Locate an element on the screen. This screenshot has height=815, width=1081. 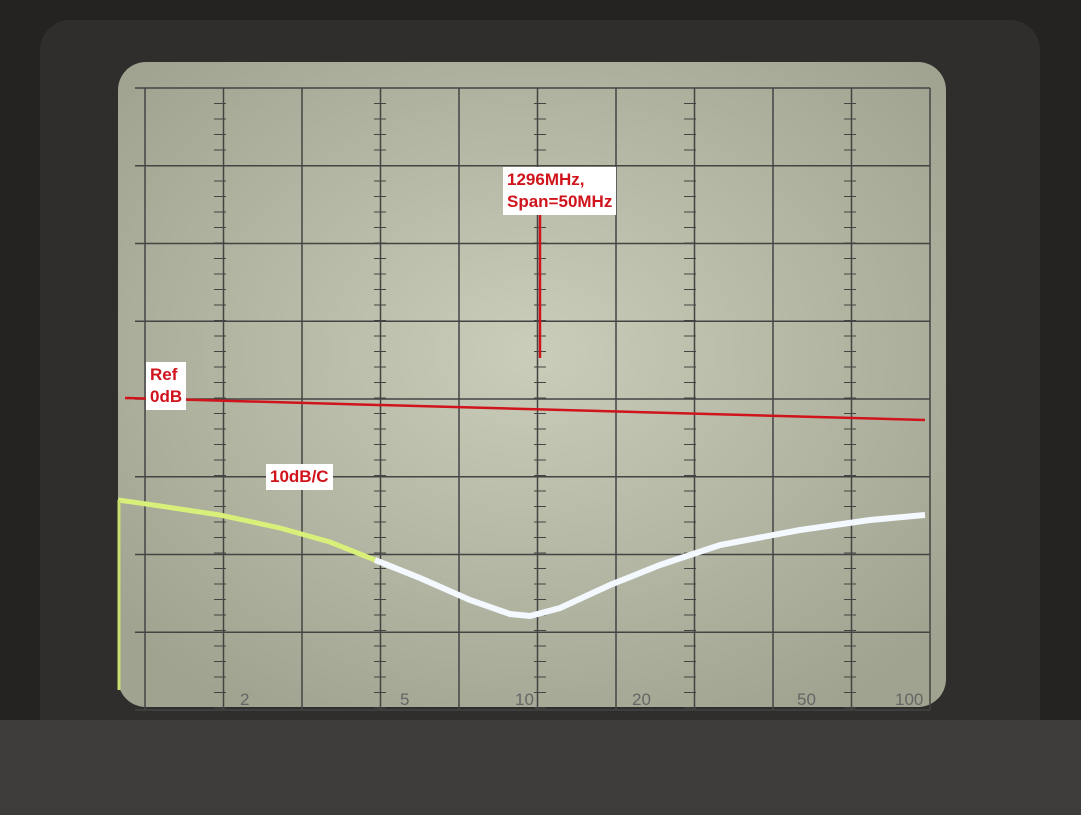
freq-text: 1296MHz, is located at coordinates (546, 179).